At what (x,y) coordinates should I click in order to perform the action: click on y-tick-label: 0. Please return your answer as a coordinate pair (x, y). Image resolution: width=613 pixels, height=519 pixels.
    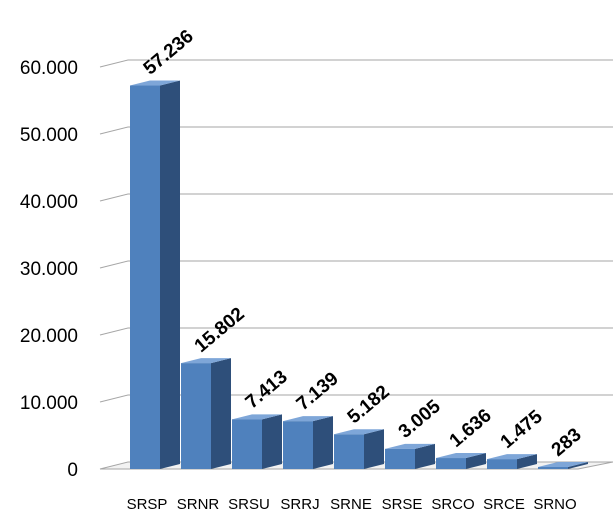
    Looking at the image, I should click on (72, 470).